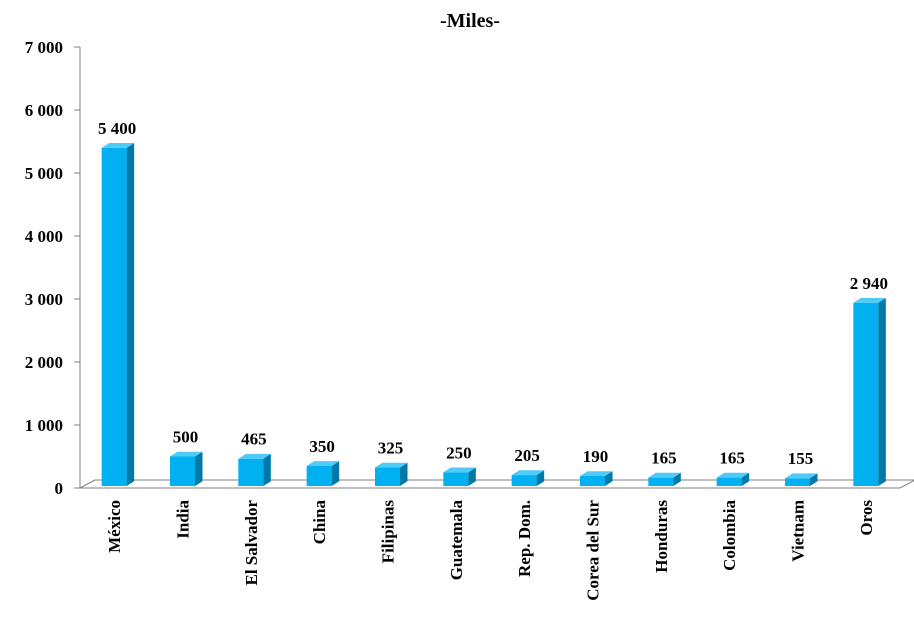 This screenshot has height=635, width=914. I want to click on data-label: 205, so click(527, 455).